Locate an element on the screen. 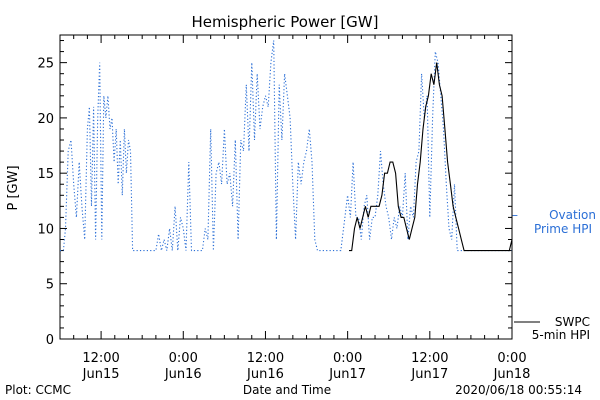  y-tick-label: 10 is located at coordinates (45, 229).